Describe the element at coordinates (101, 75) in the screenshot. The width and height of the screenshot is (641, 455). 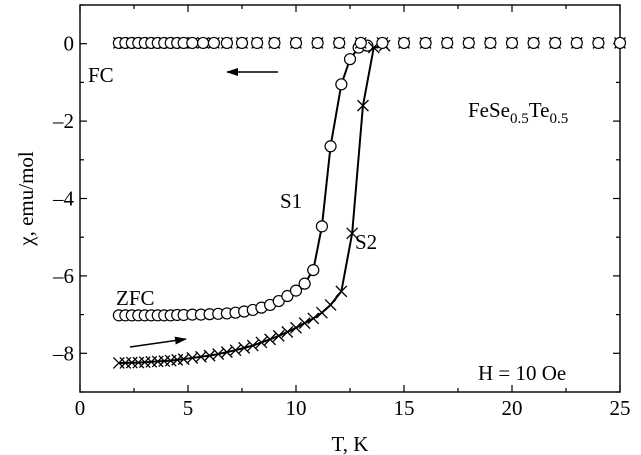
I see `annotation-fc: FC` at that location.